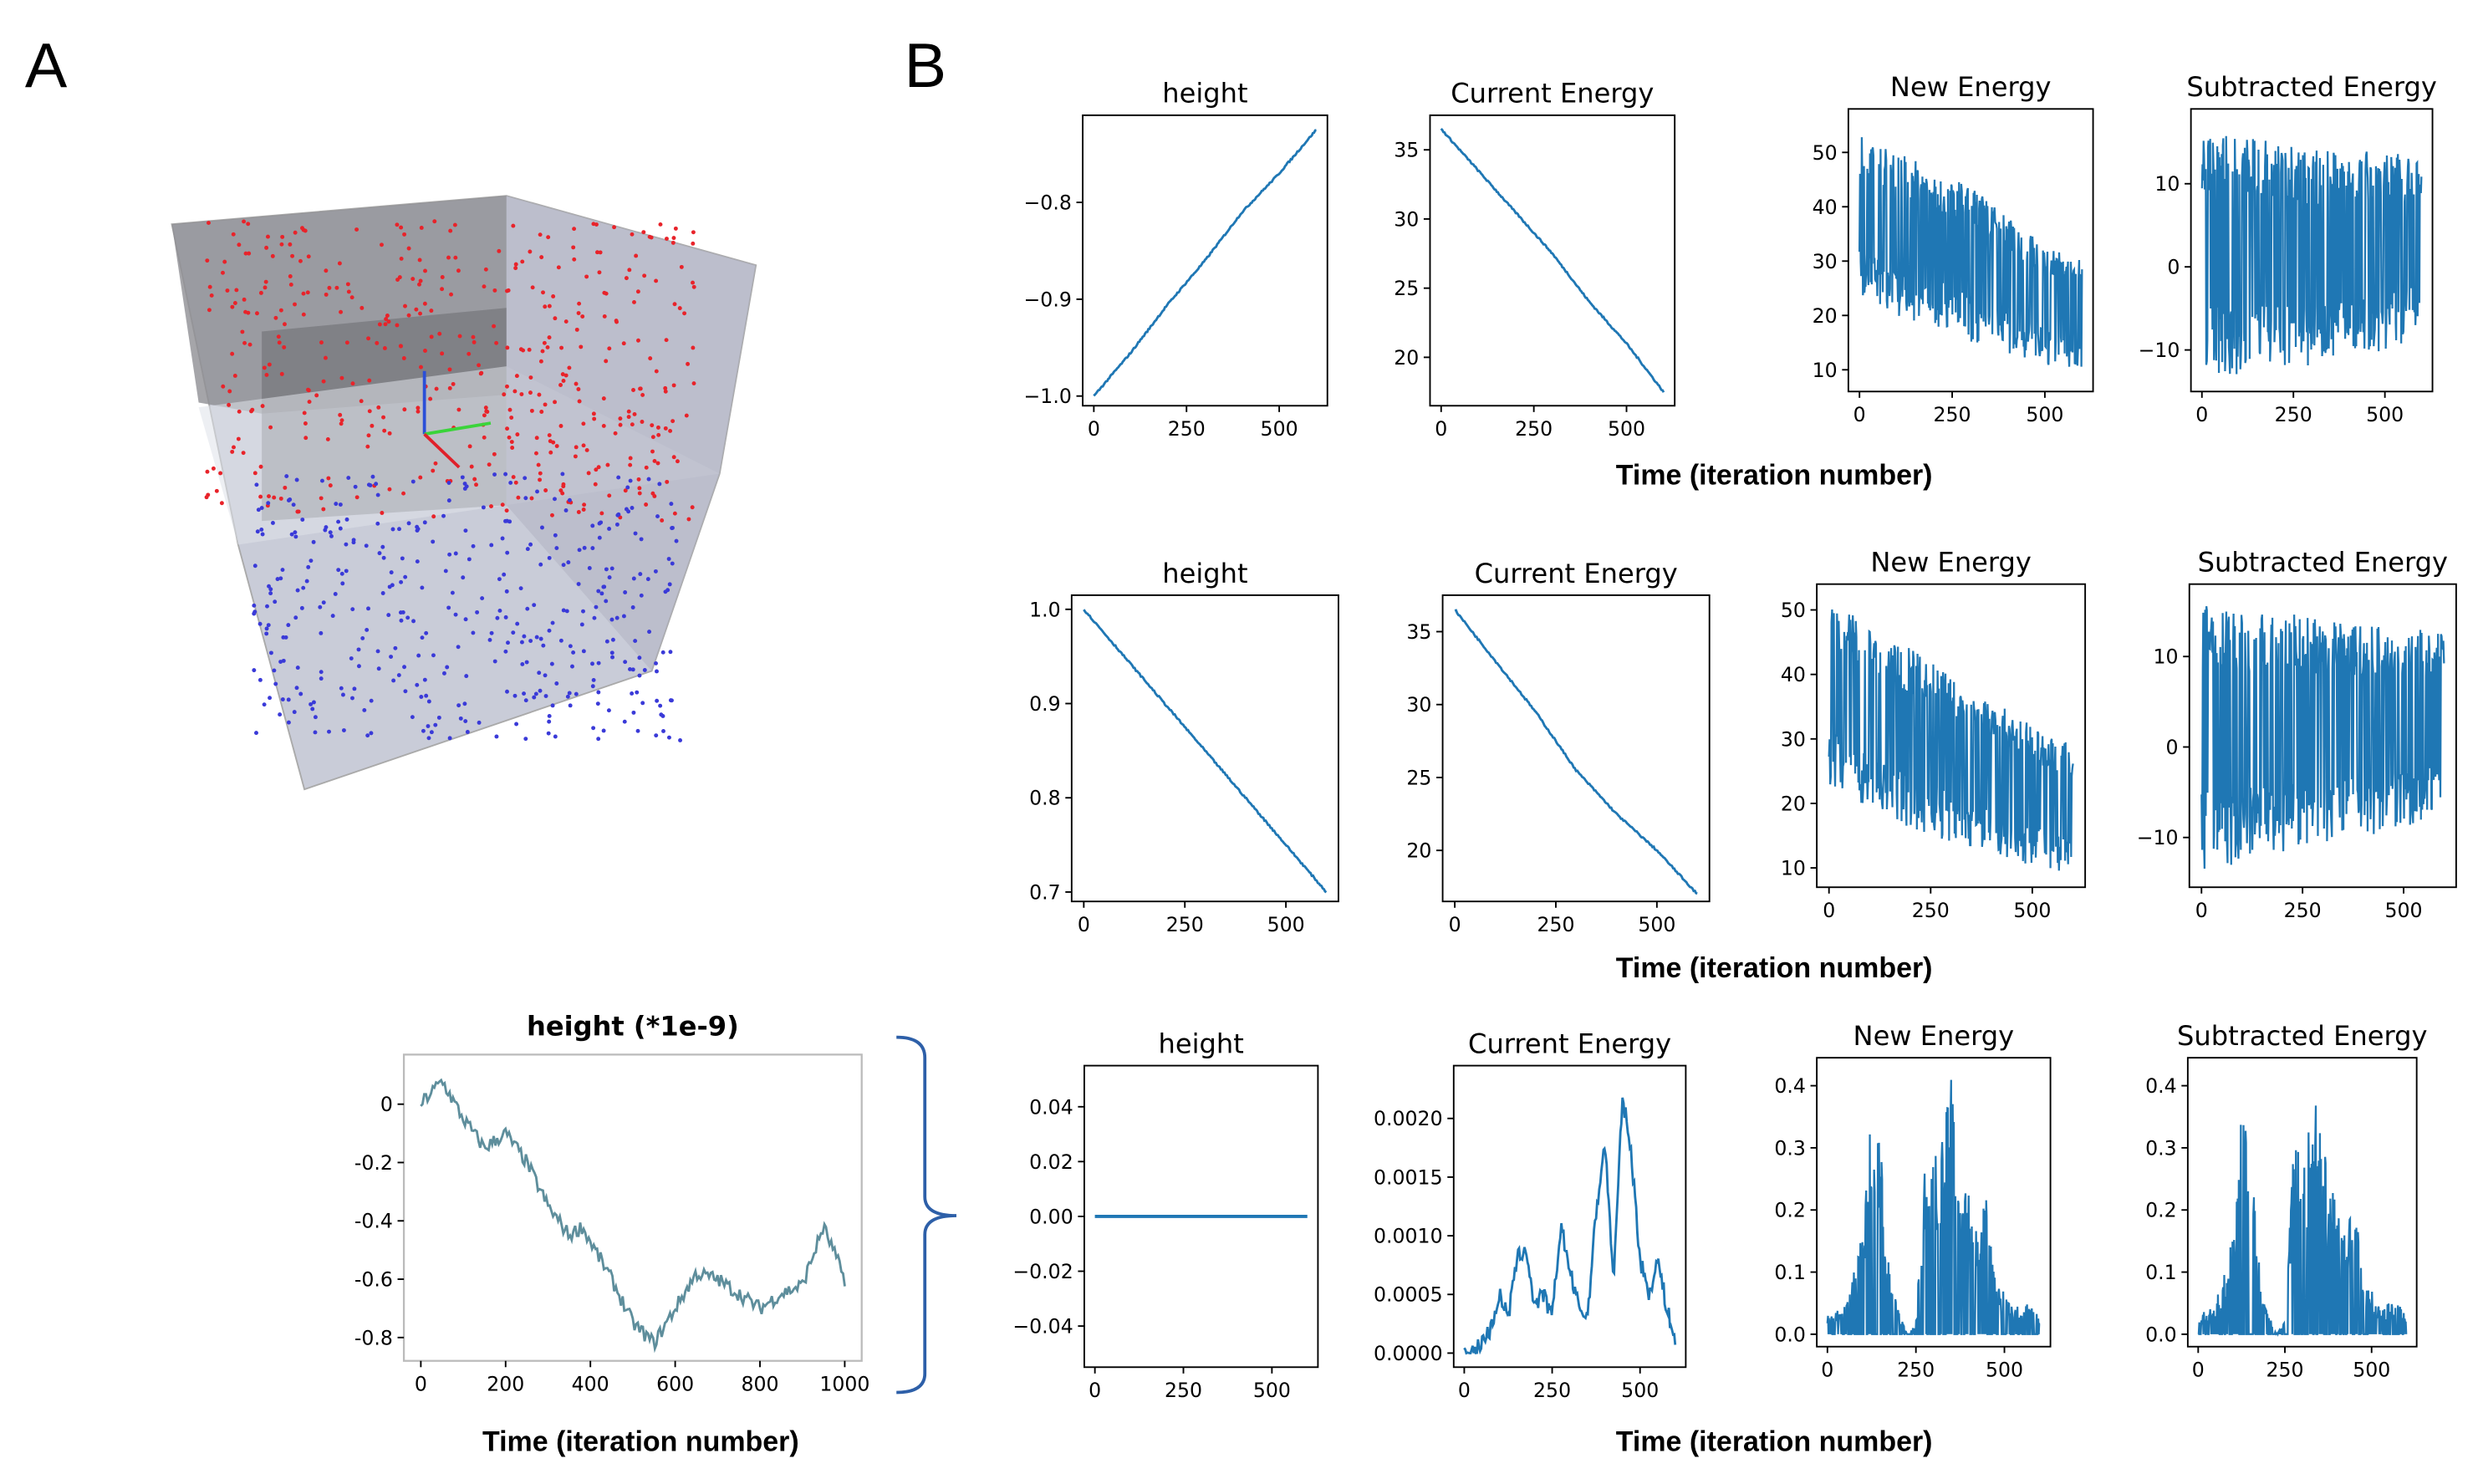  Describe the element at coordinates (1406, 288) in the screenshot. I see `y-tick-label: 25` at that location.